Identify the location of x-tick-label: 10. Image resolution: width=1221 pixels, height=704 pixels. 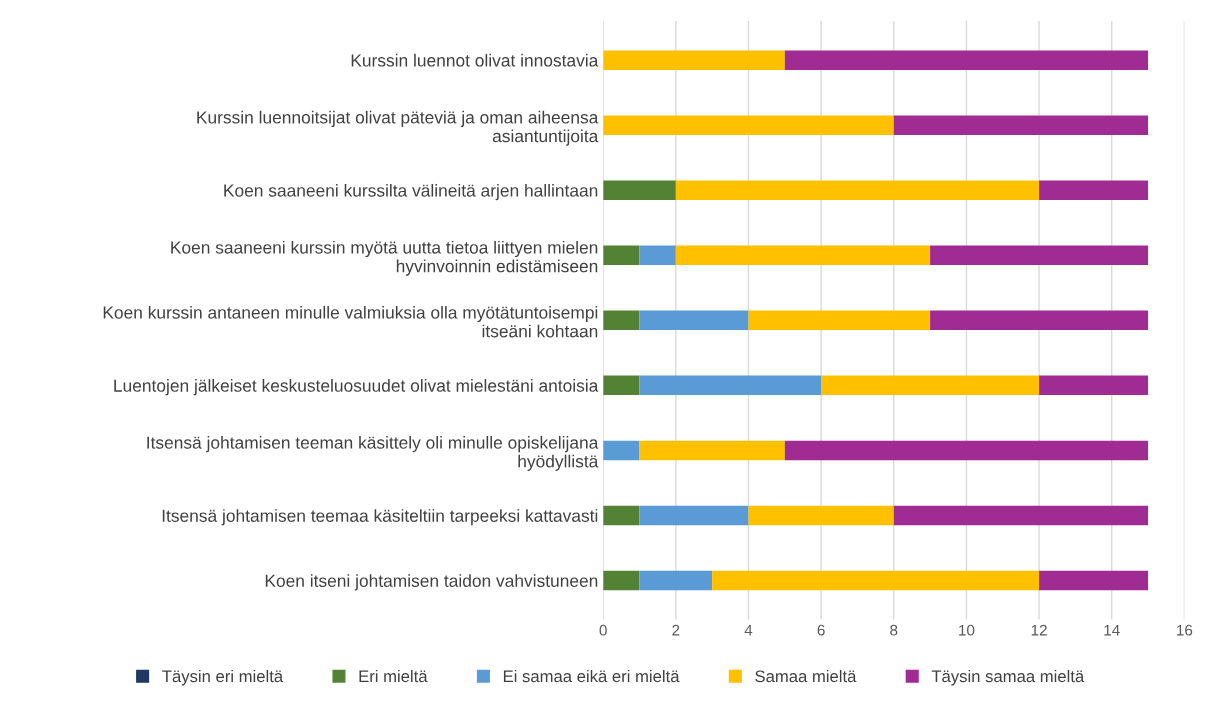
(967, 630).